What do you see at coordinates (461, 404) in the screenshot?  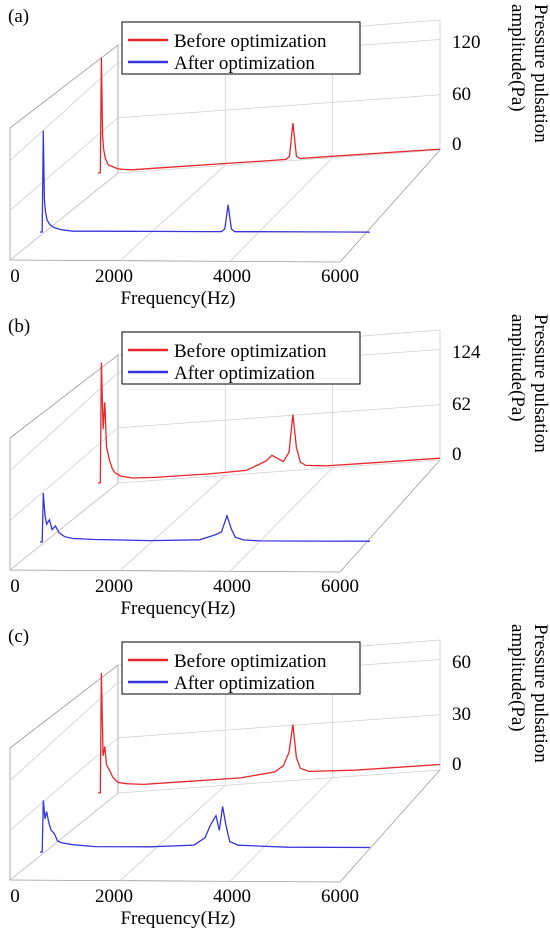 I see `z-tick-label: 62` at bounding box center [461, 404].